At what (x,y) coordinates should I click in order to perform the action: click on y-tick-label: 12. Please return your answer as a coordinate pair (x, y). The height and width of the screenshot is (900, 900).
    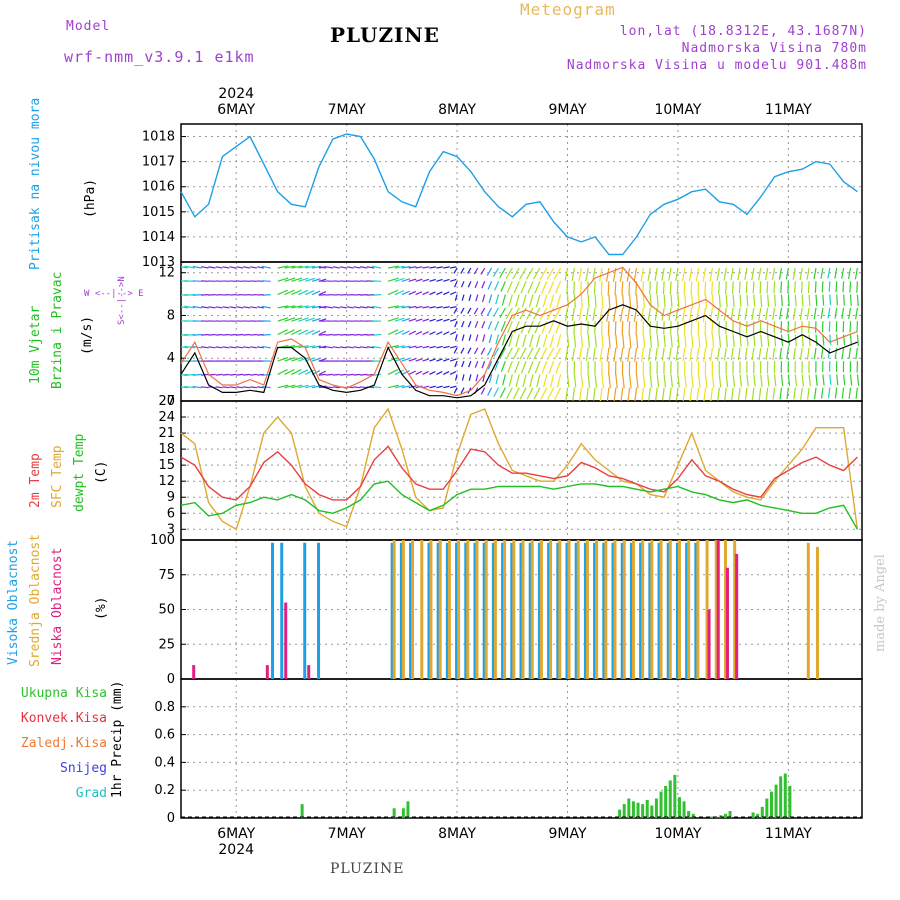
    Looking at the image, I should click on (166, 481).